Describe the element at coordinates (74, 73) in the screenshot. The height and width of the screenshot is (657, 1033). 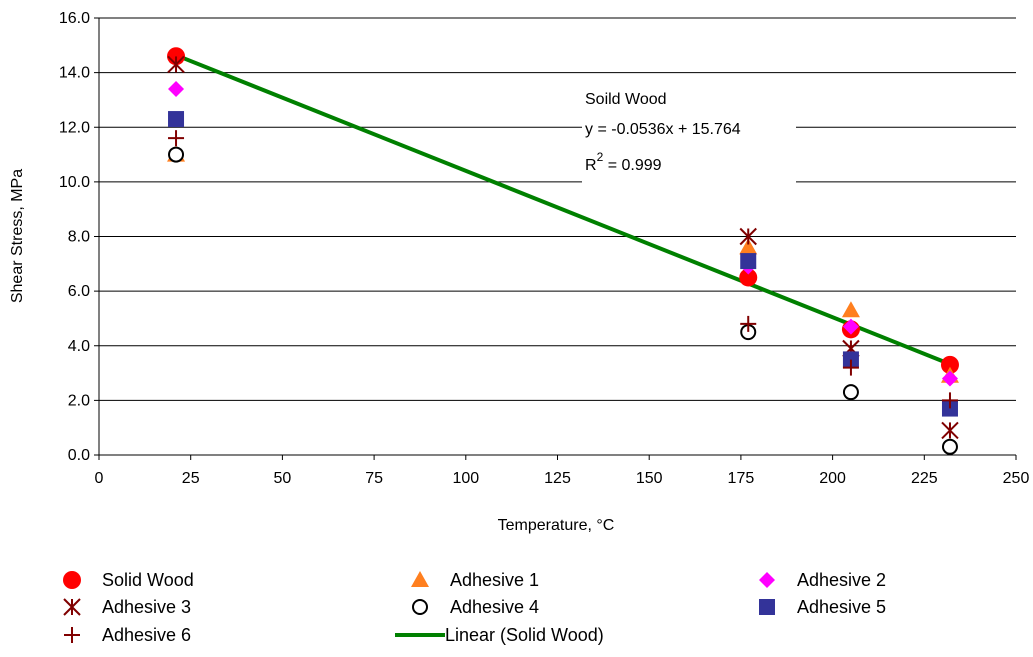
I see `y-tick-label: 14.0` at that location.